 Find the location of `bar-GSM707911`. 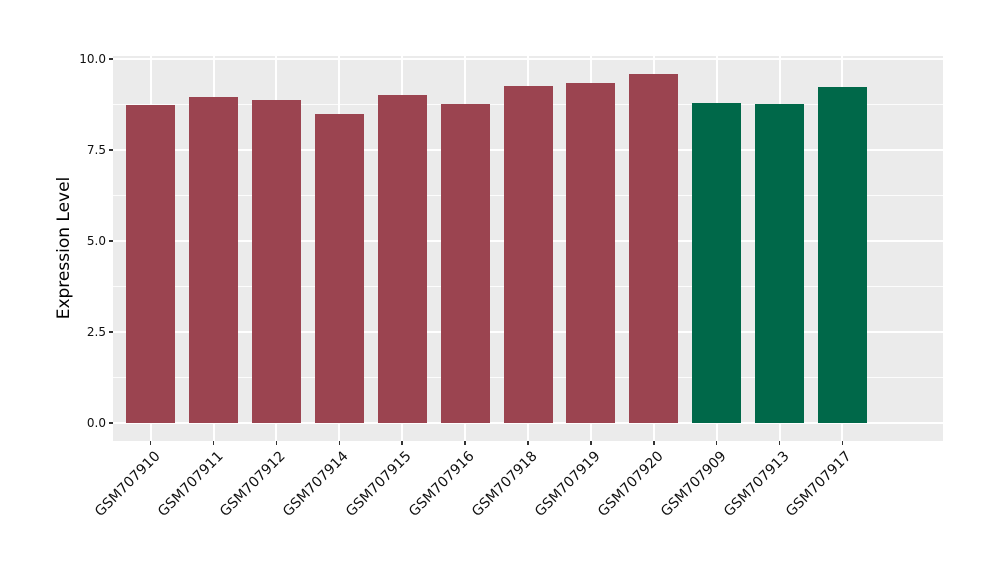

bar-GSM707911 is located at coordinates (214, 259).